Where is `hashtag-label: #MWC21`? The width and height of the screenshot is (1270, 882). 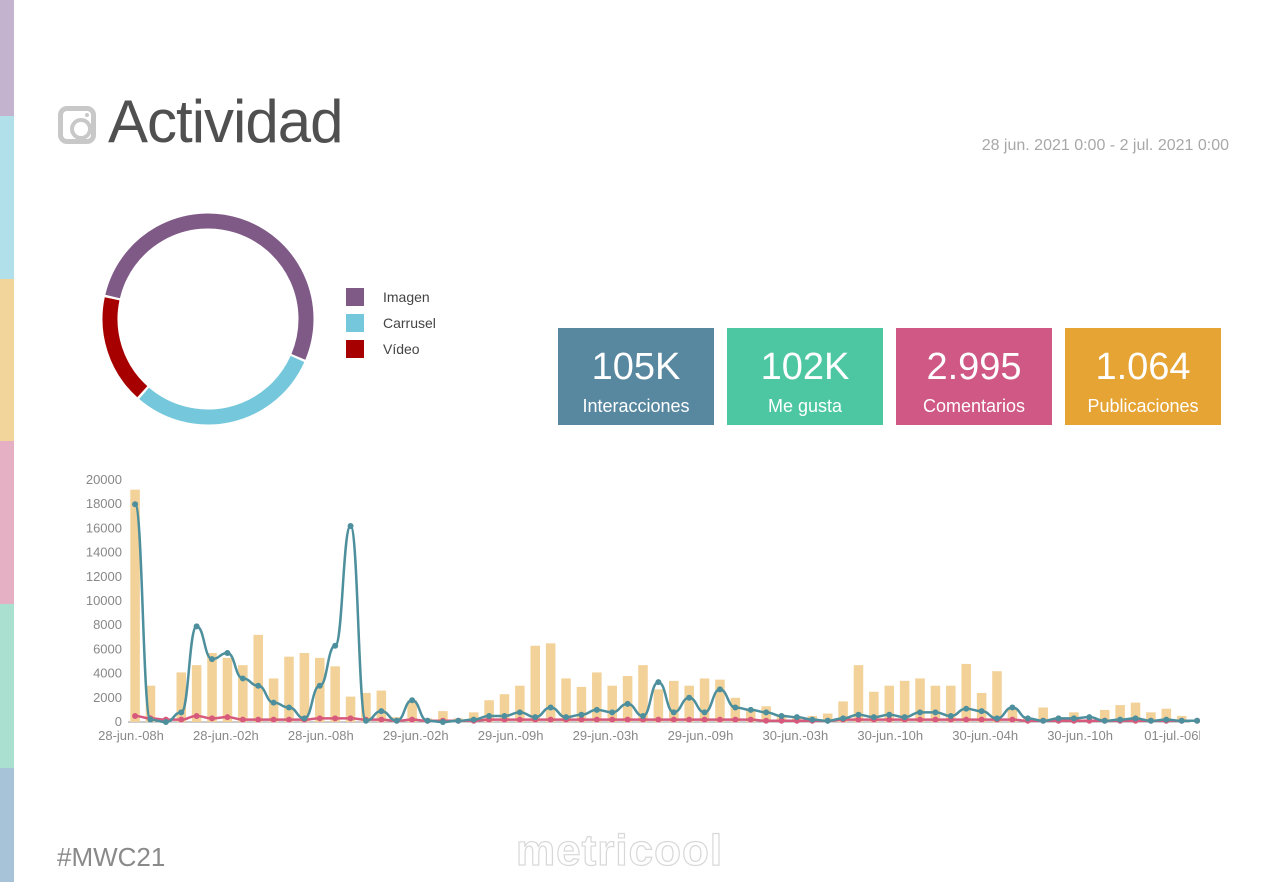 hashtag-label: #MWC21 is located at coordinates (111, 857).